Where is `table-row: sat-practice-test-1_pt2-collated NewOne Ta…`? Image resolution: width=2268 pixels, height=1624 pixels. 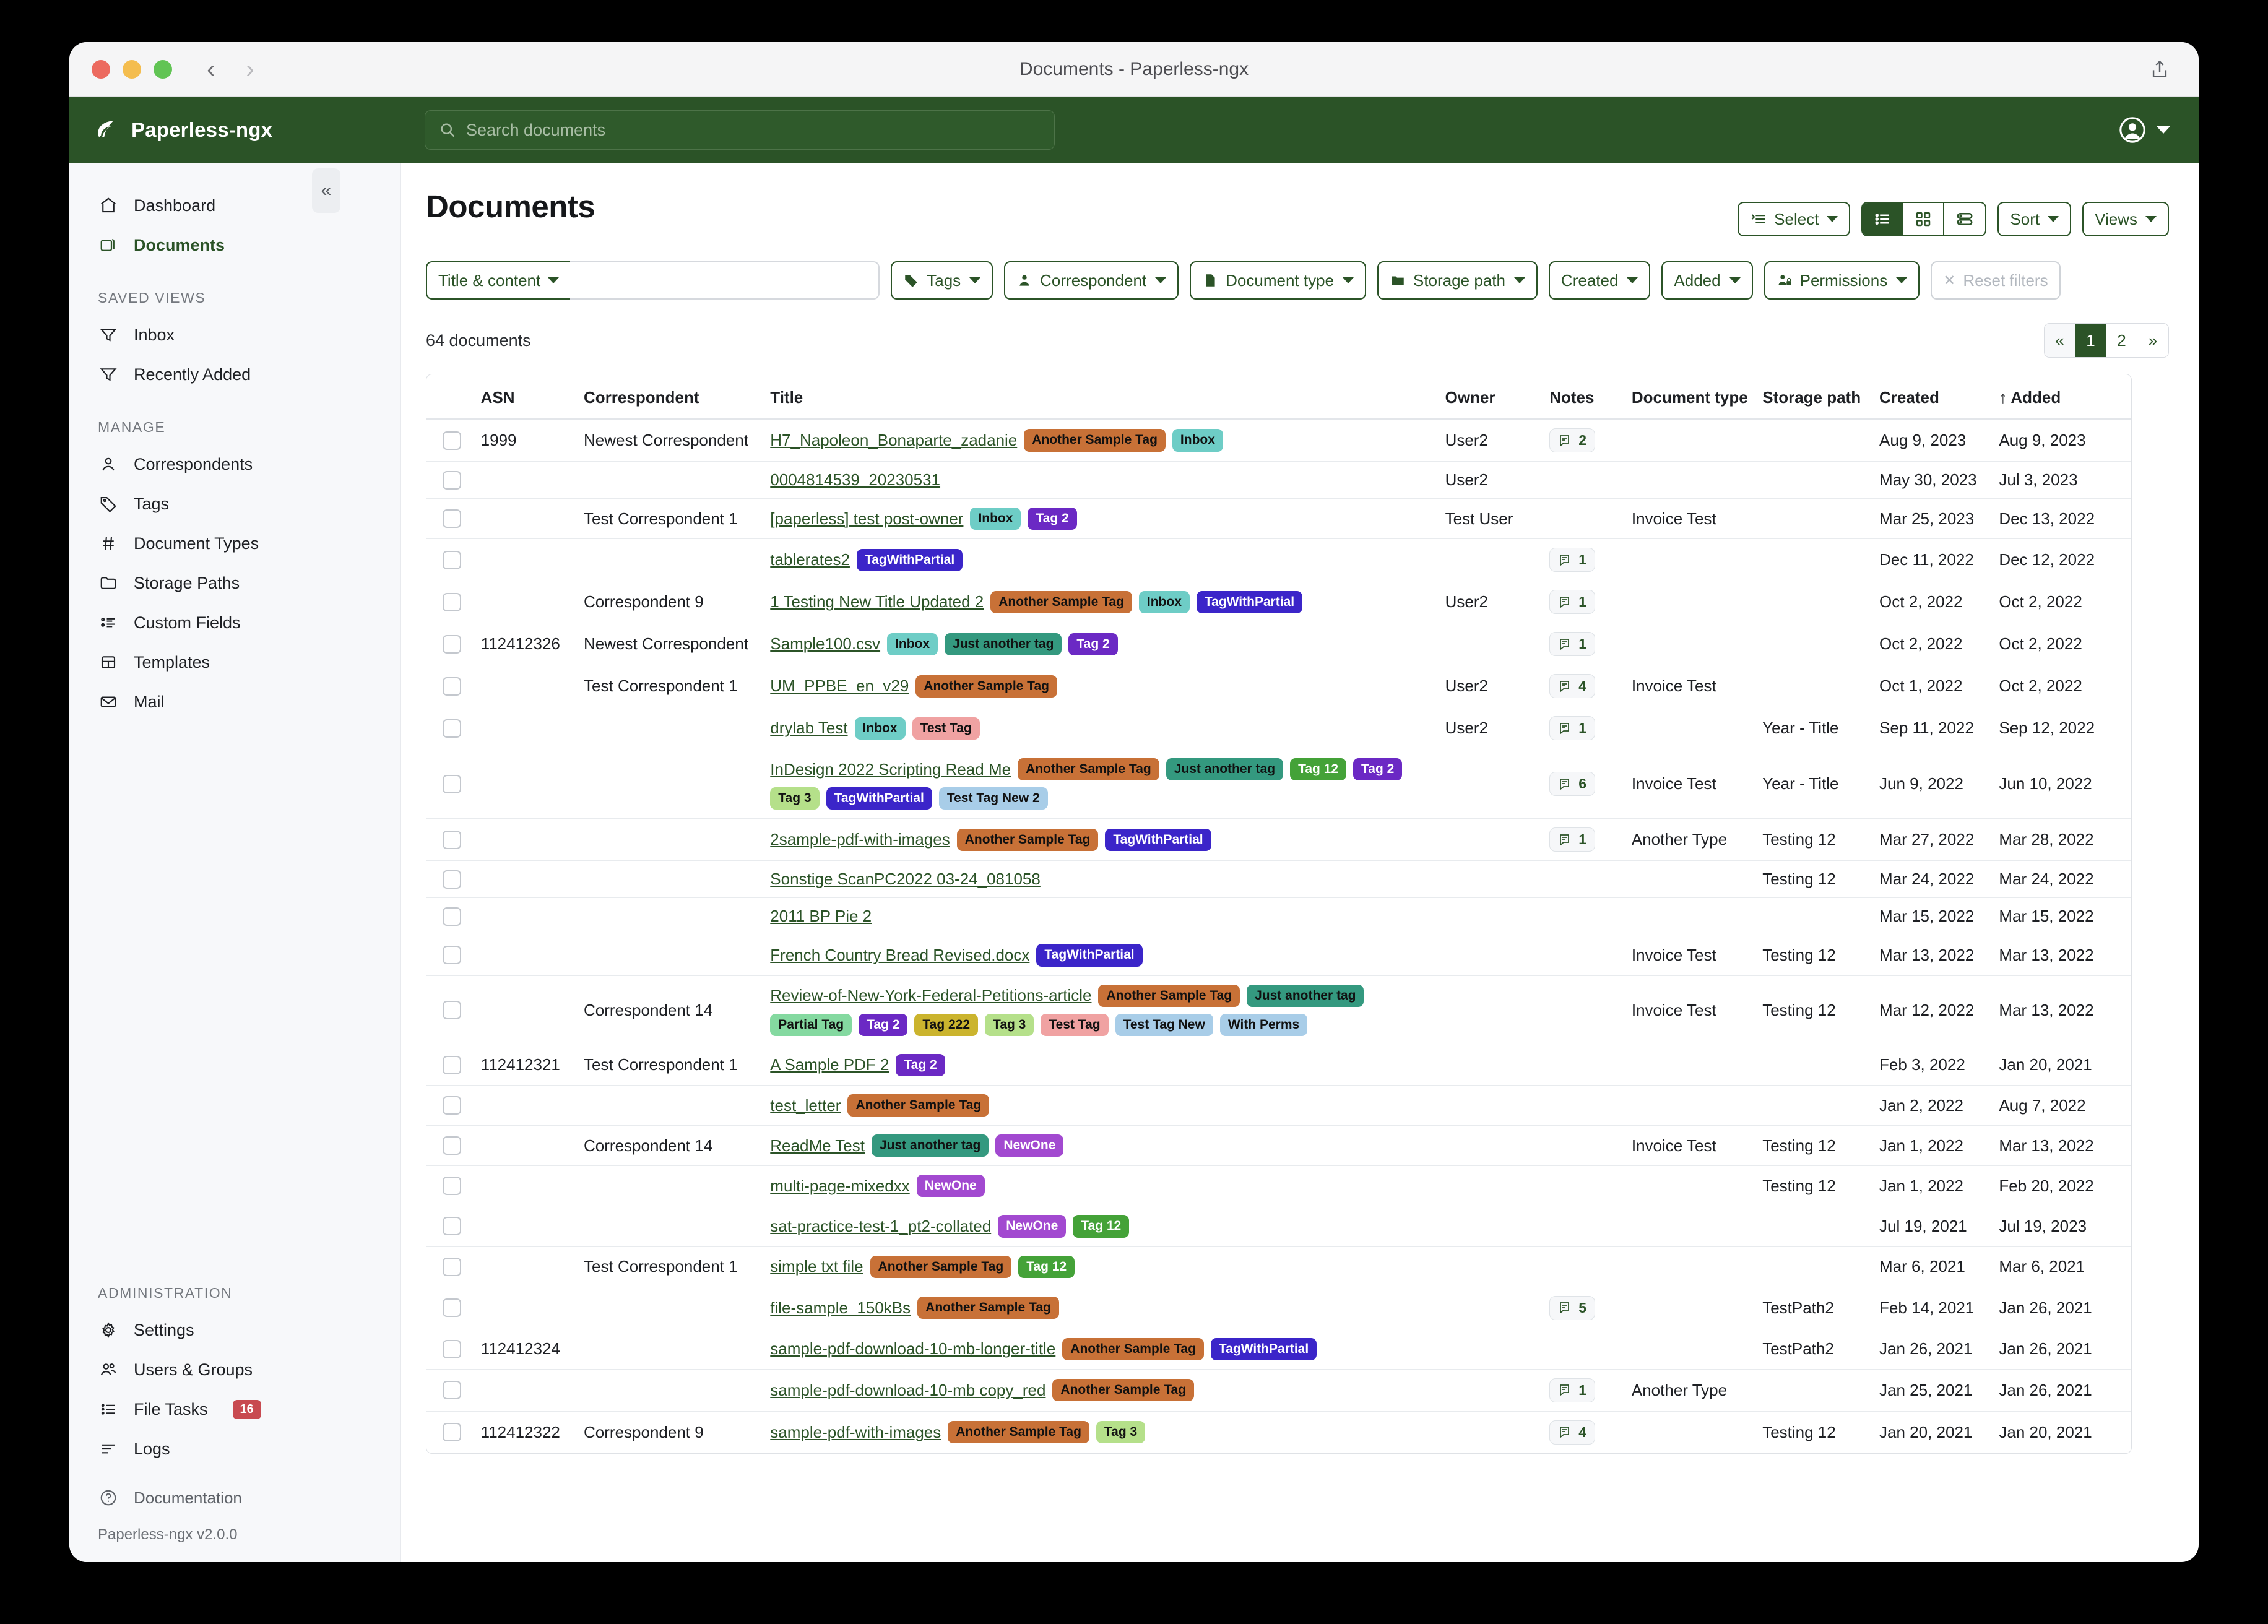 table-row: sat-practice-test-1_pt2-collated NewOne Ta… is located at coordinates (1278, 1226).